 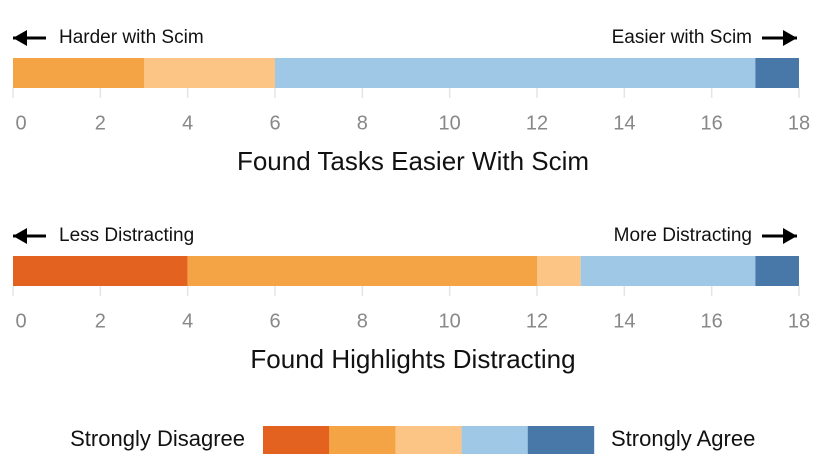 I want to click on legend-right-label: Strongly Agree, so click(x=683, y=438).